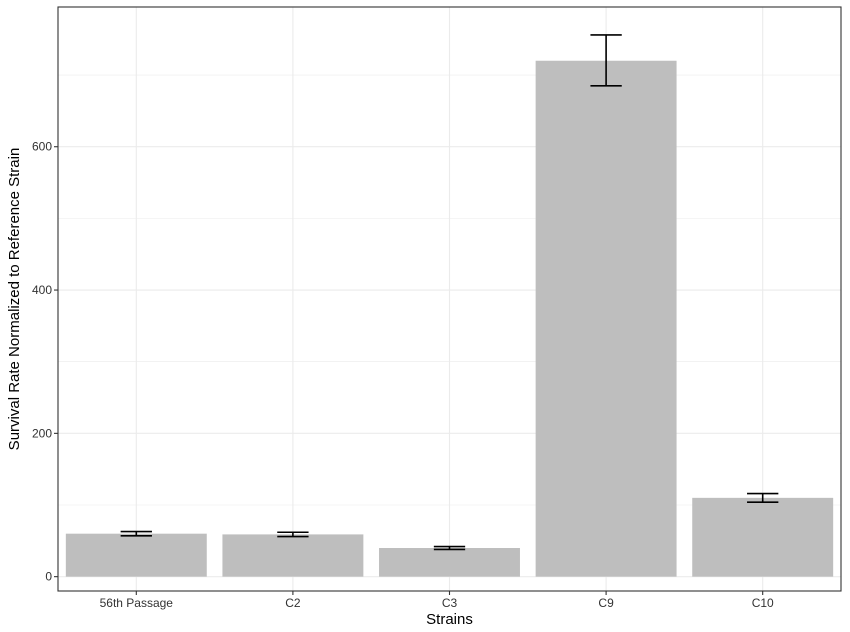  I want to click on x-tick-label: C9, so click(606, 603).